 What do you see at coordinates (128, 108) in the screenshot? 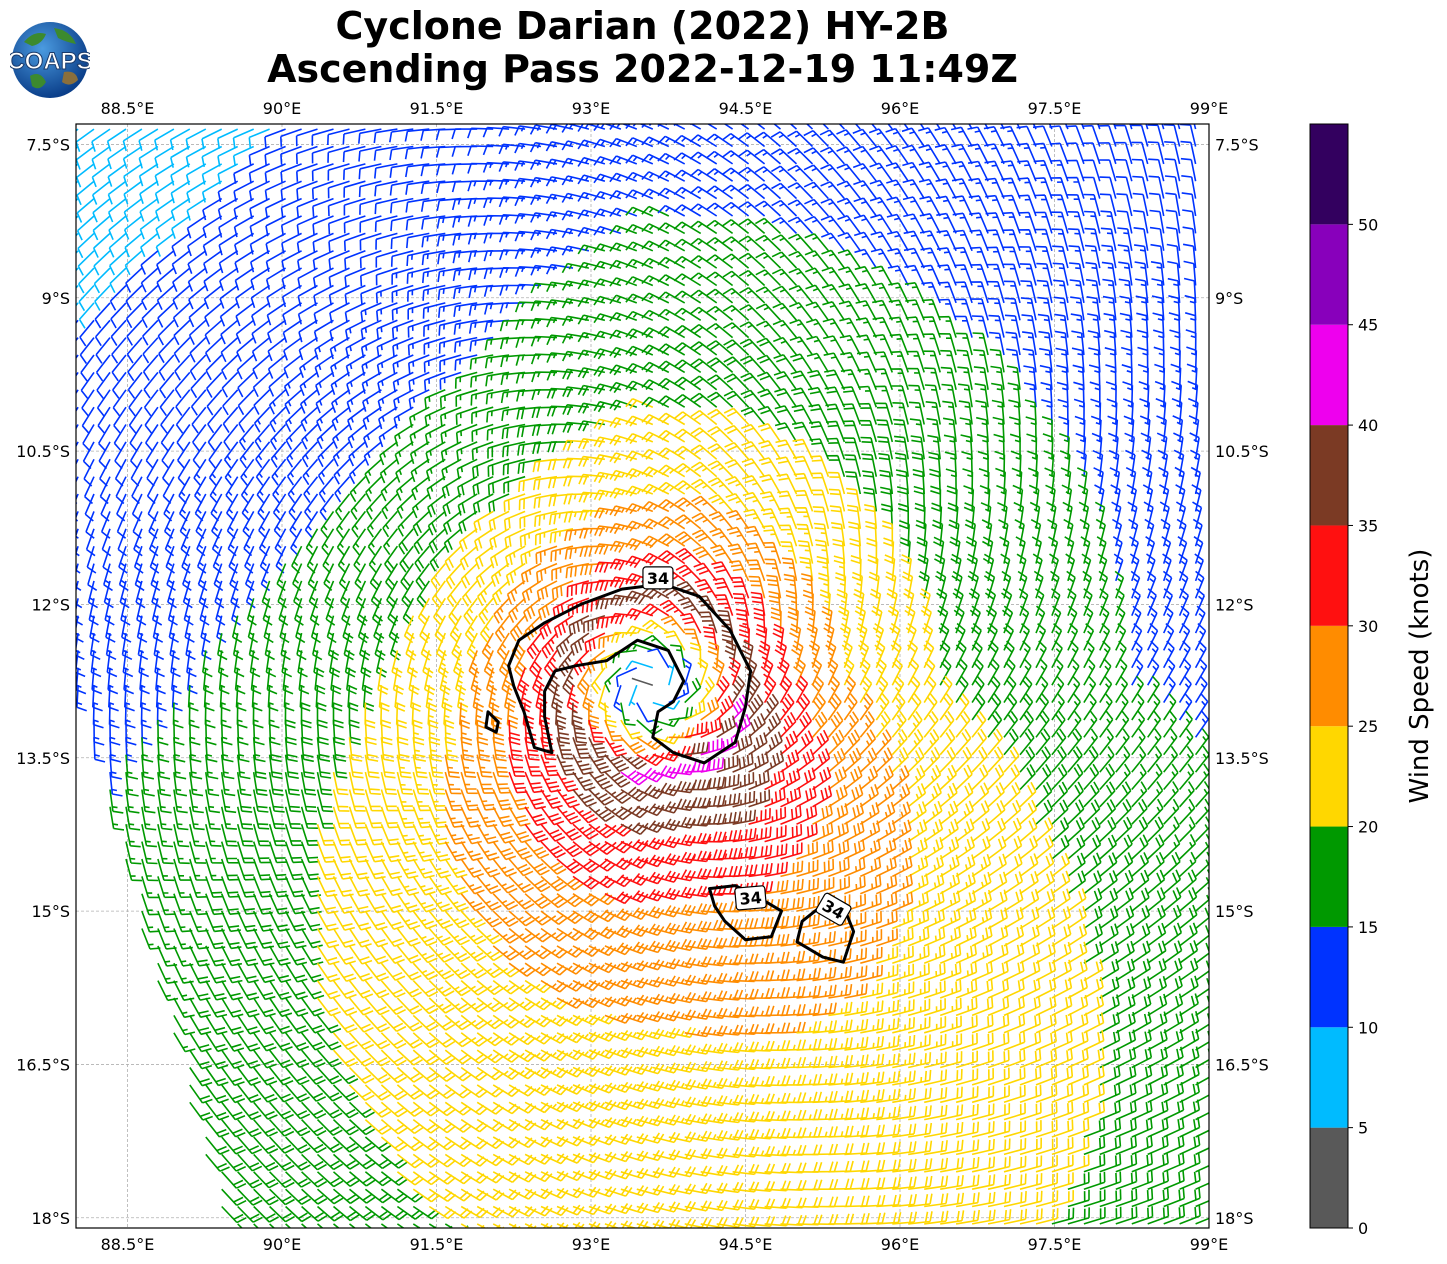
I see `lon-tick-label-top: 88.5°E` at bounding box center [128, 108].